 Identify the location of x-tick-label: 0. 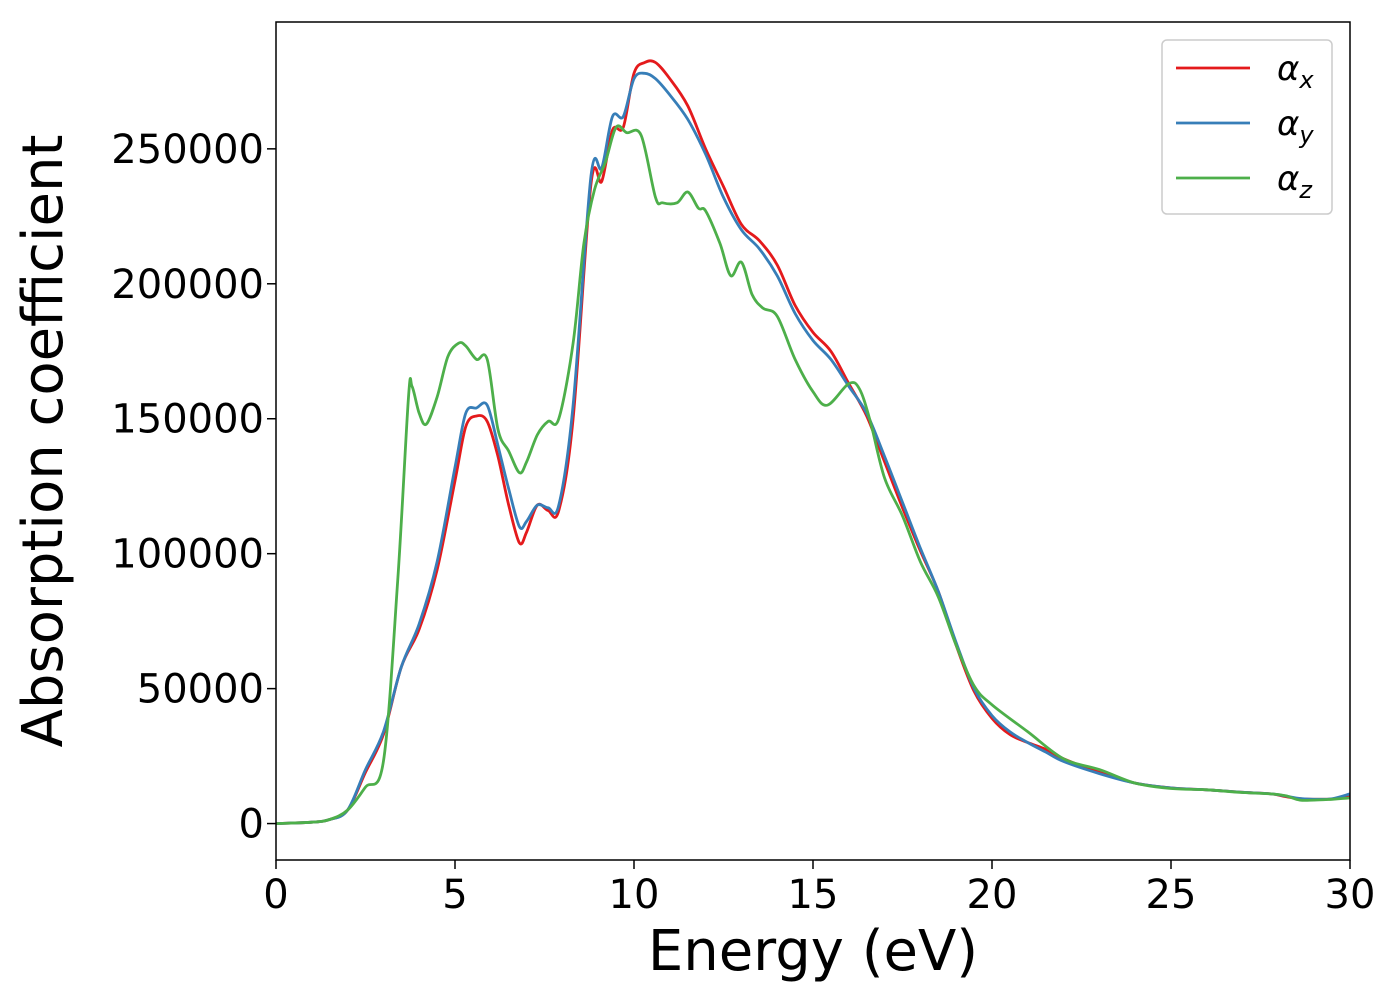
(275, 895).